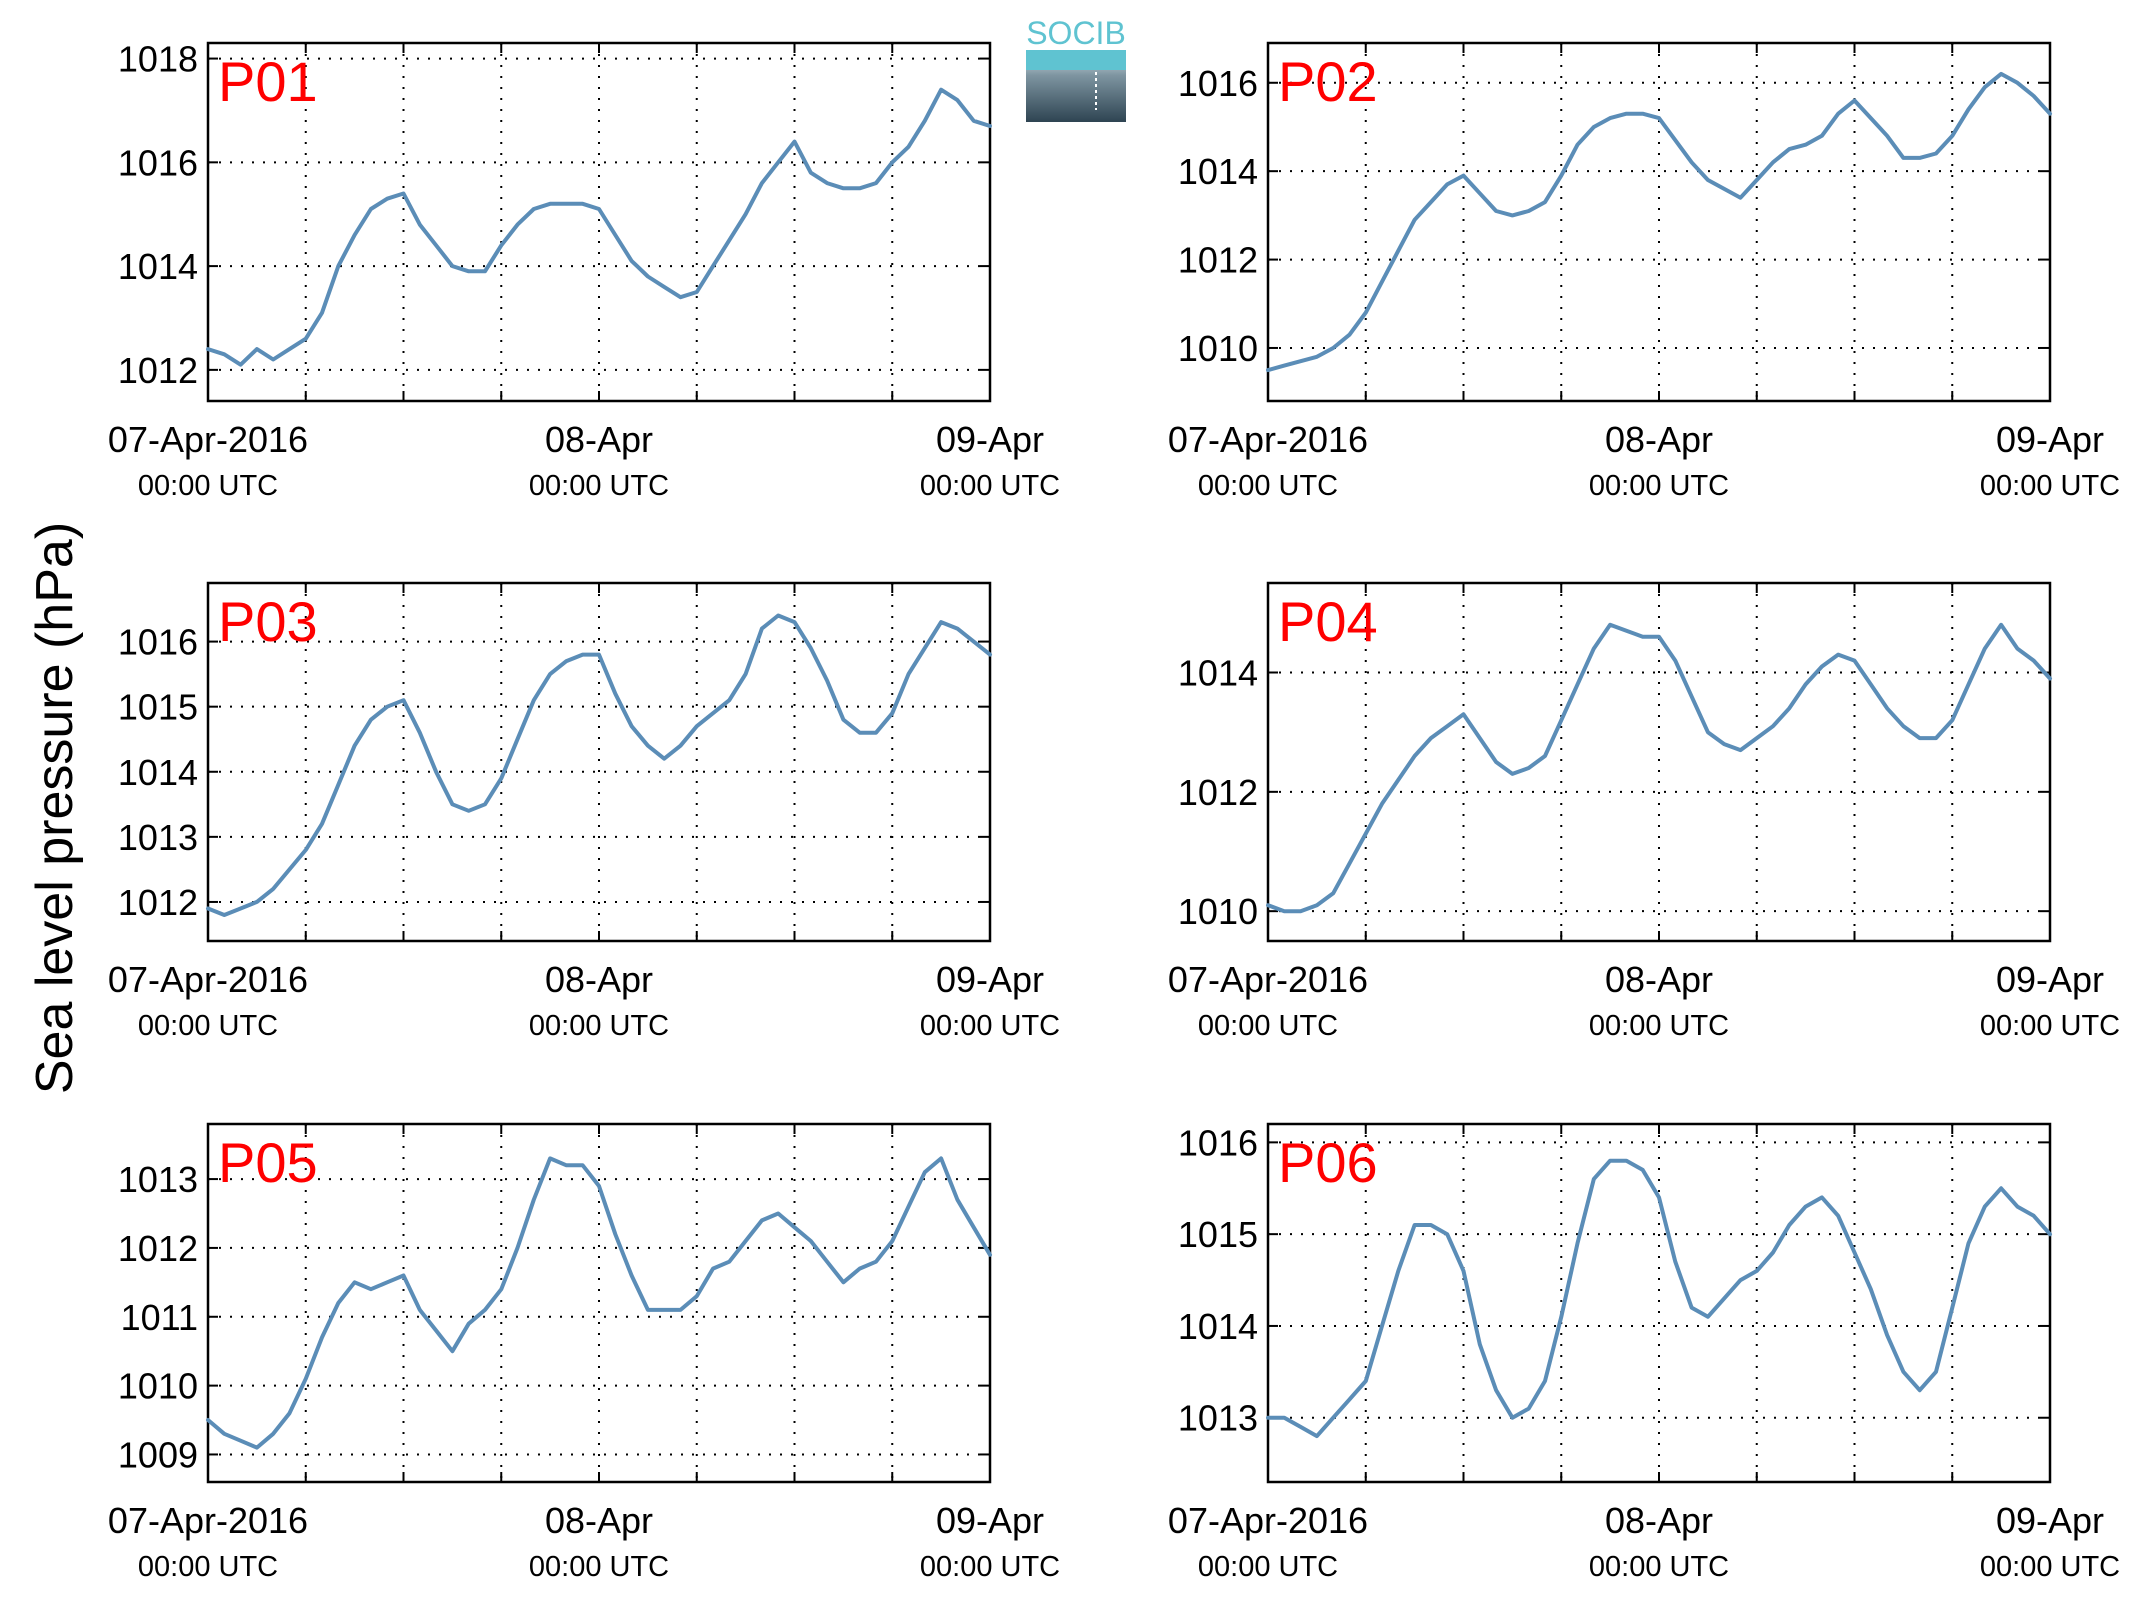 Image resolution: width=2138 pixels, height=1608 pixels. I want to click on panel-label-p01: P01, so click(268, 81).